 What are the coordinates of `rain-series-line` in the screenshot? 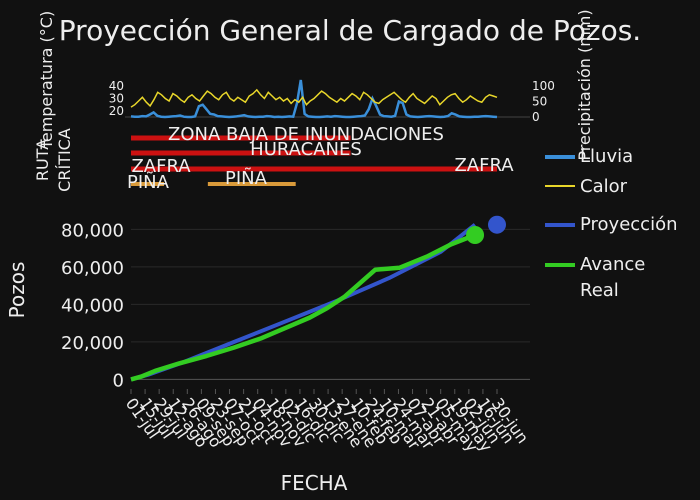 It's located at (314, 99).